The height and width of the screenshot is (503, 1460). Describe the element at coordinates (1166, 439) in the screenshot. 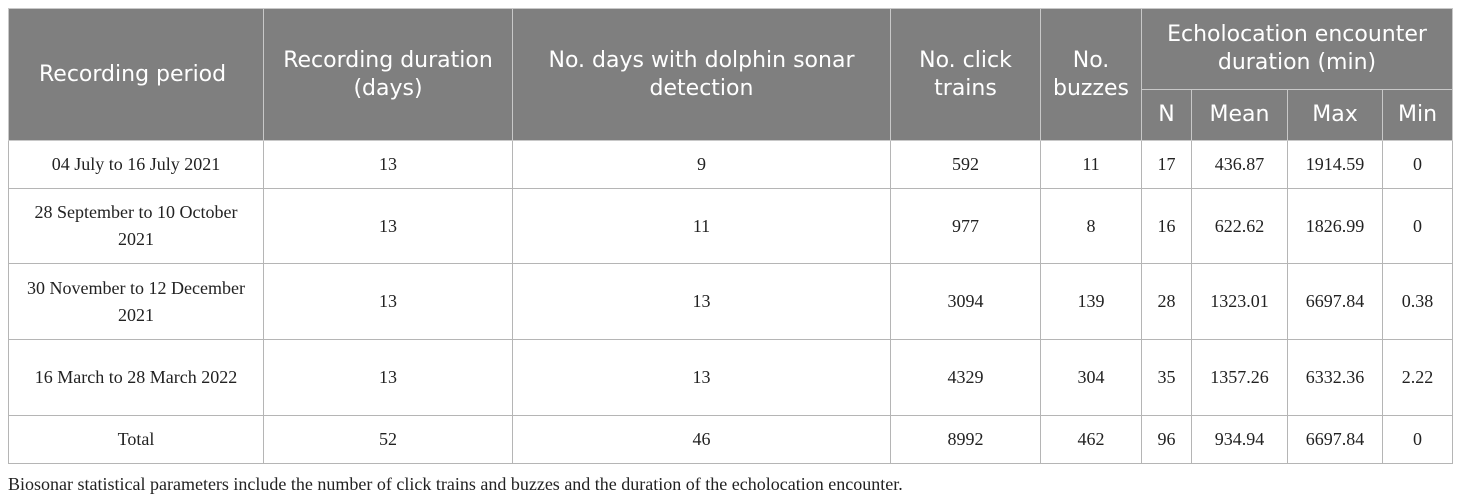

I see `cell-n: 96` at that location.